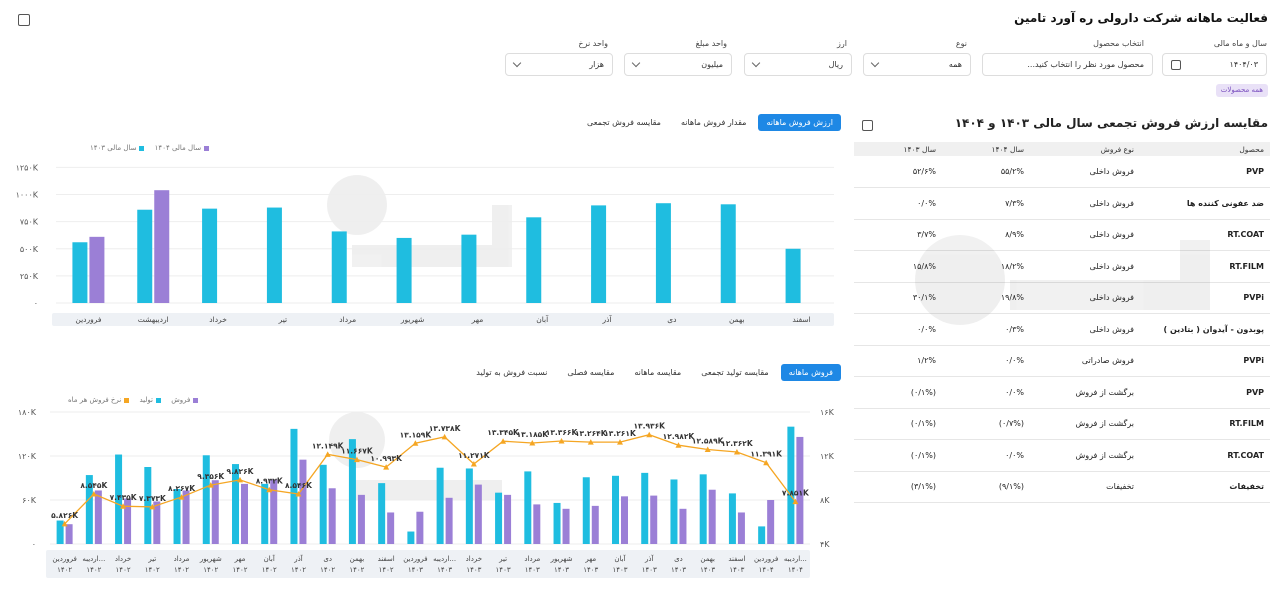 This screenshot has width=1280, height=606. What do you see at coordinates (182, 148) in the screenshot?
I see `legend-item: سال مالی ۱۴۰۴` at bounding box center [182, 148].